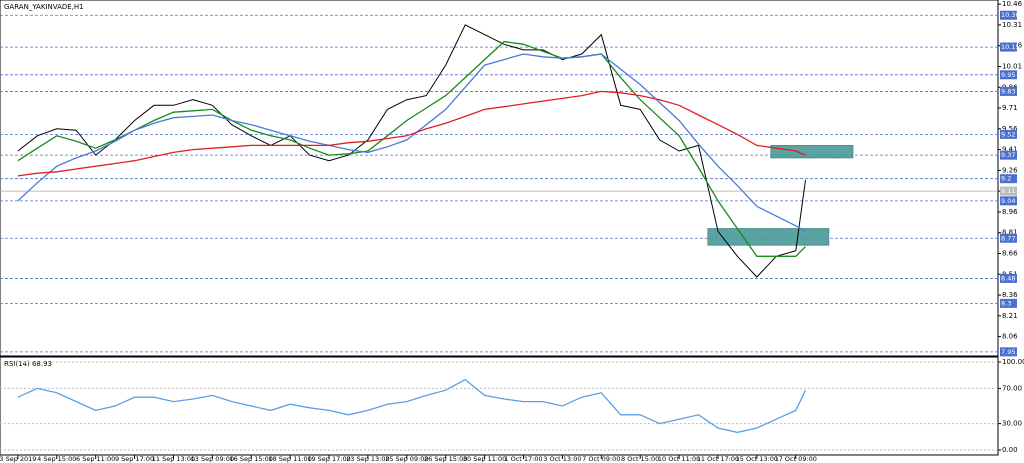 The height and width of the screenshot is (463, 1024). What do you see at coordinates (134, 459) in the screenshot?
I see `x-tick-label: 9 Sep 17:00` at bounding box center [134, 459].